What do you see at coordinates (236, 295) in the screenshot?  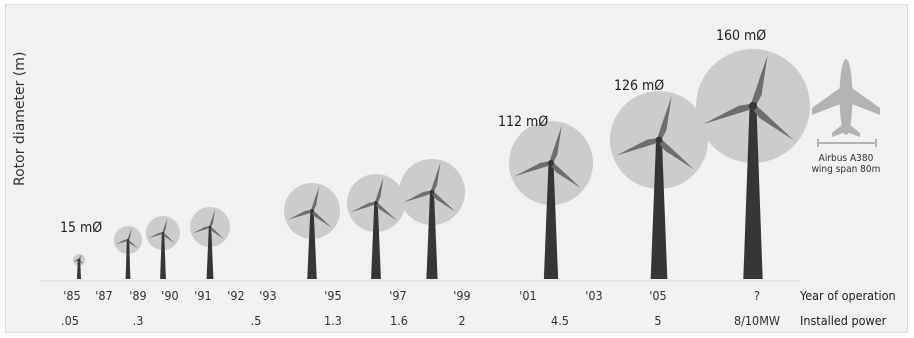 I see `year-tick: '92` at bounding box center [236, 295].